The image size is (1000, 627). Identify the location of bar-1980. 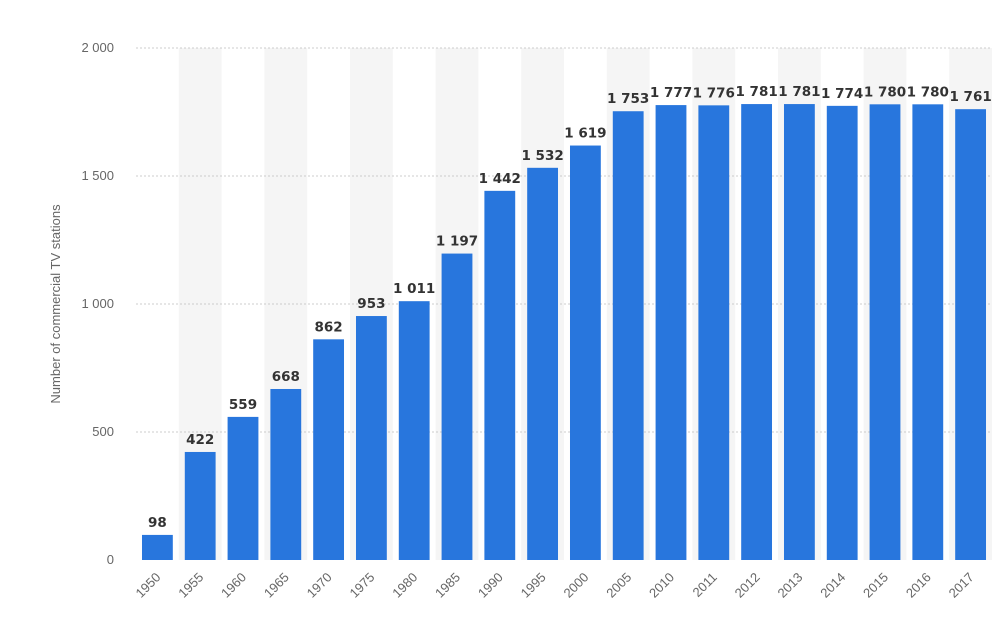
(414, 430).